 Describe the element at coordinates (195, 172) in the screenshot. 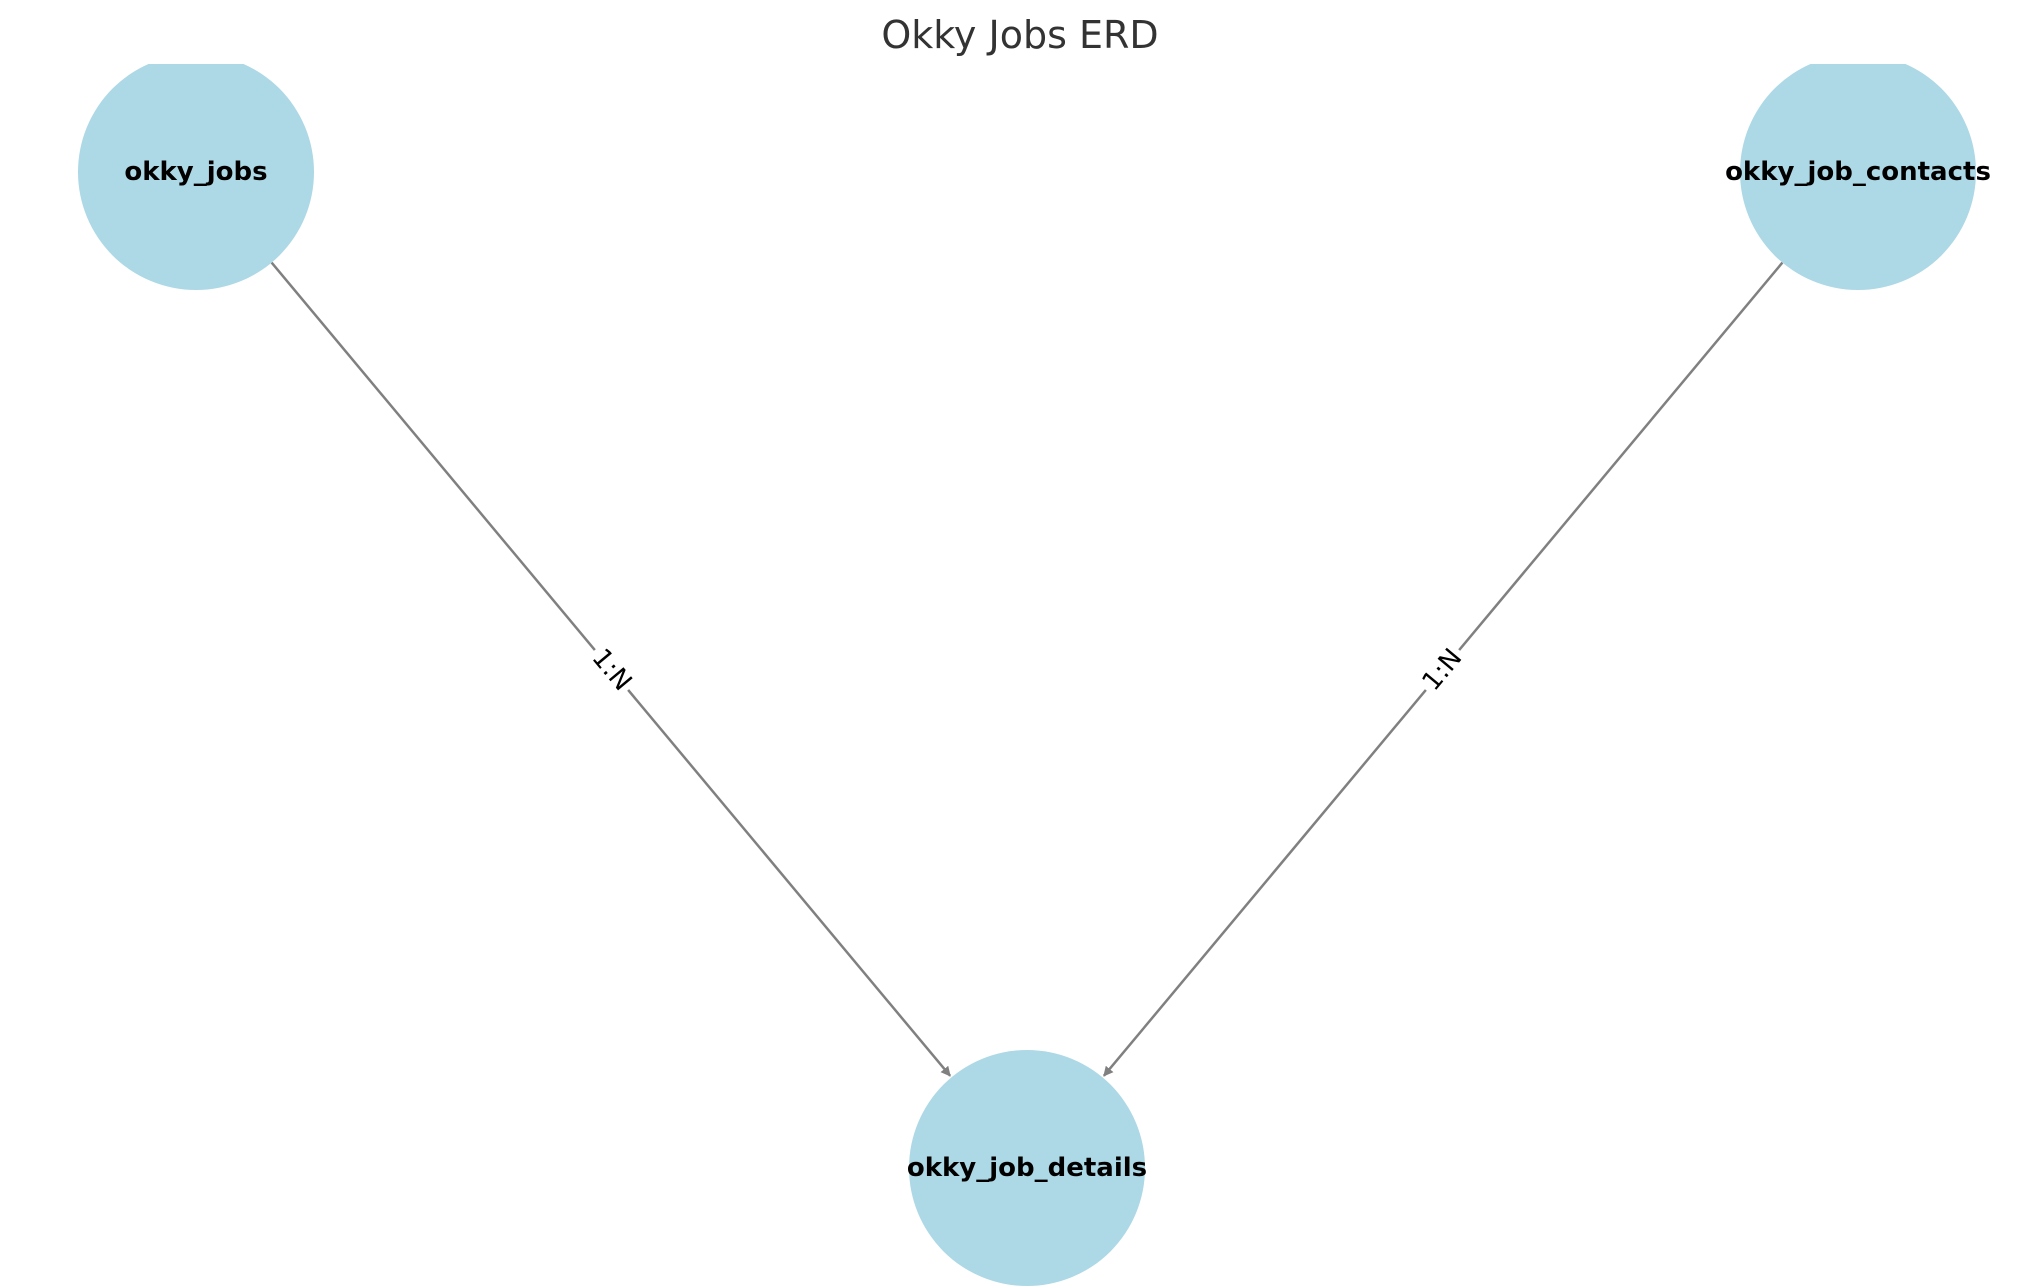

I see `node-label-okky-jobs: okky_jobs` at that location.